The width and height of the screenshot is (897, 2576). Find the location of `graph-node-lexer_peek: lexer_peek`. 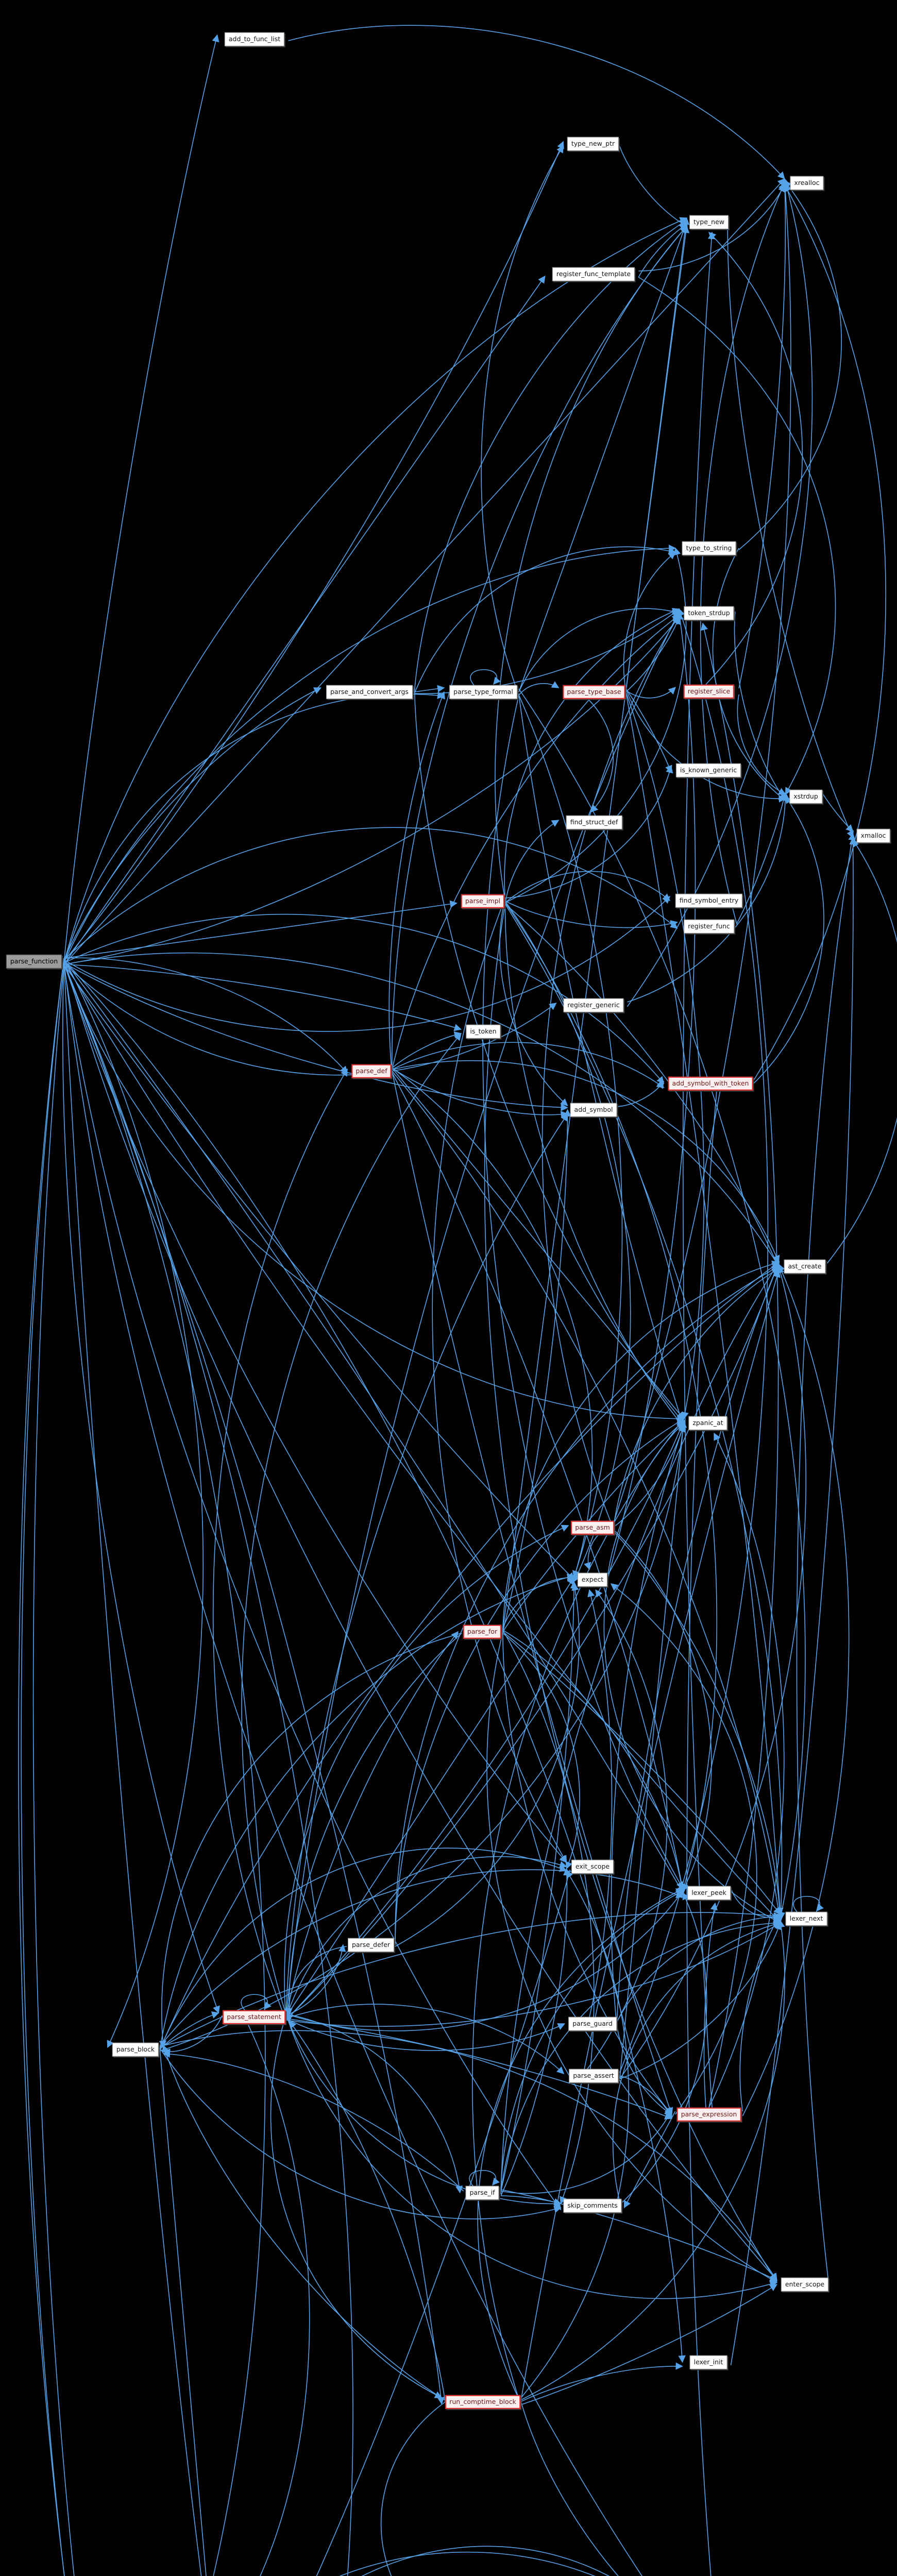

graph-node-lexer_peek: lexer_peek is located at coordinates (709, 1893).